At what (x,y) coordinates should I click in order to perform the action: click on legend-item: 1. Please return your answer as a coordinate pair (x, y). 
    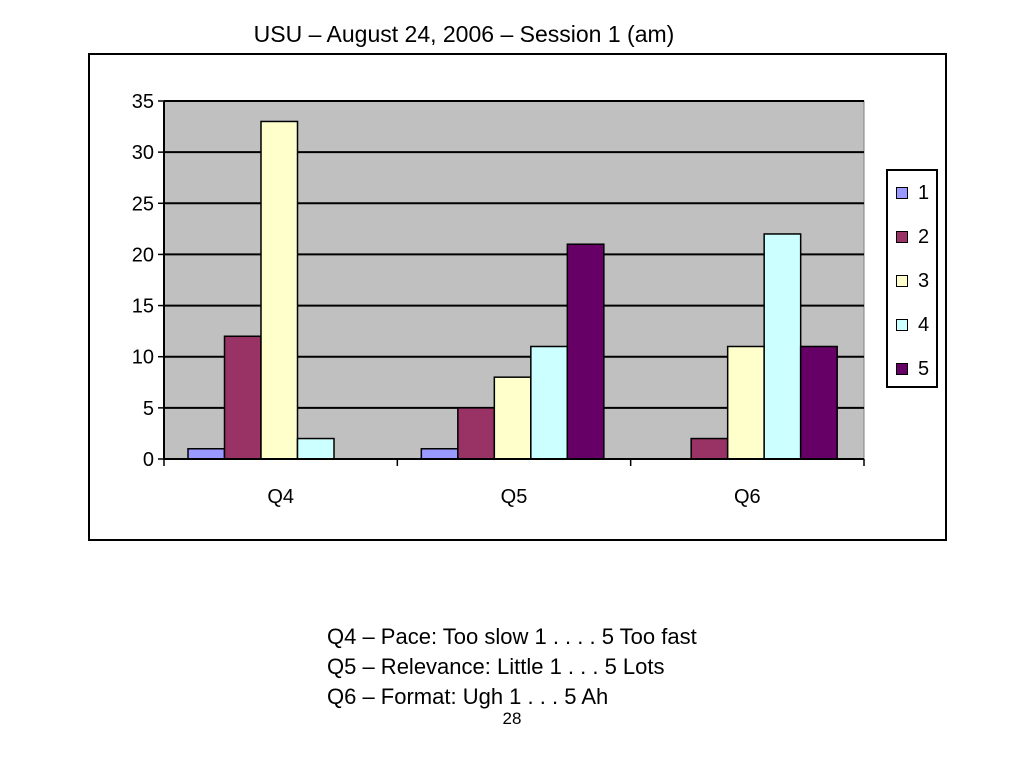
    Looking at the image, I should click on (916, 193).